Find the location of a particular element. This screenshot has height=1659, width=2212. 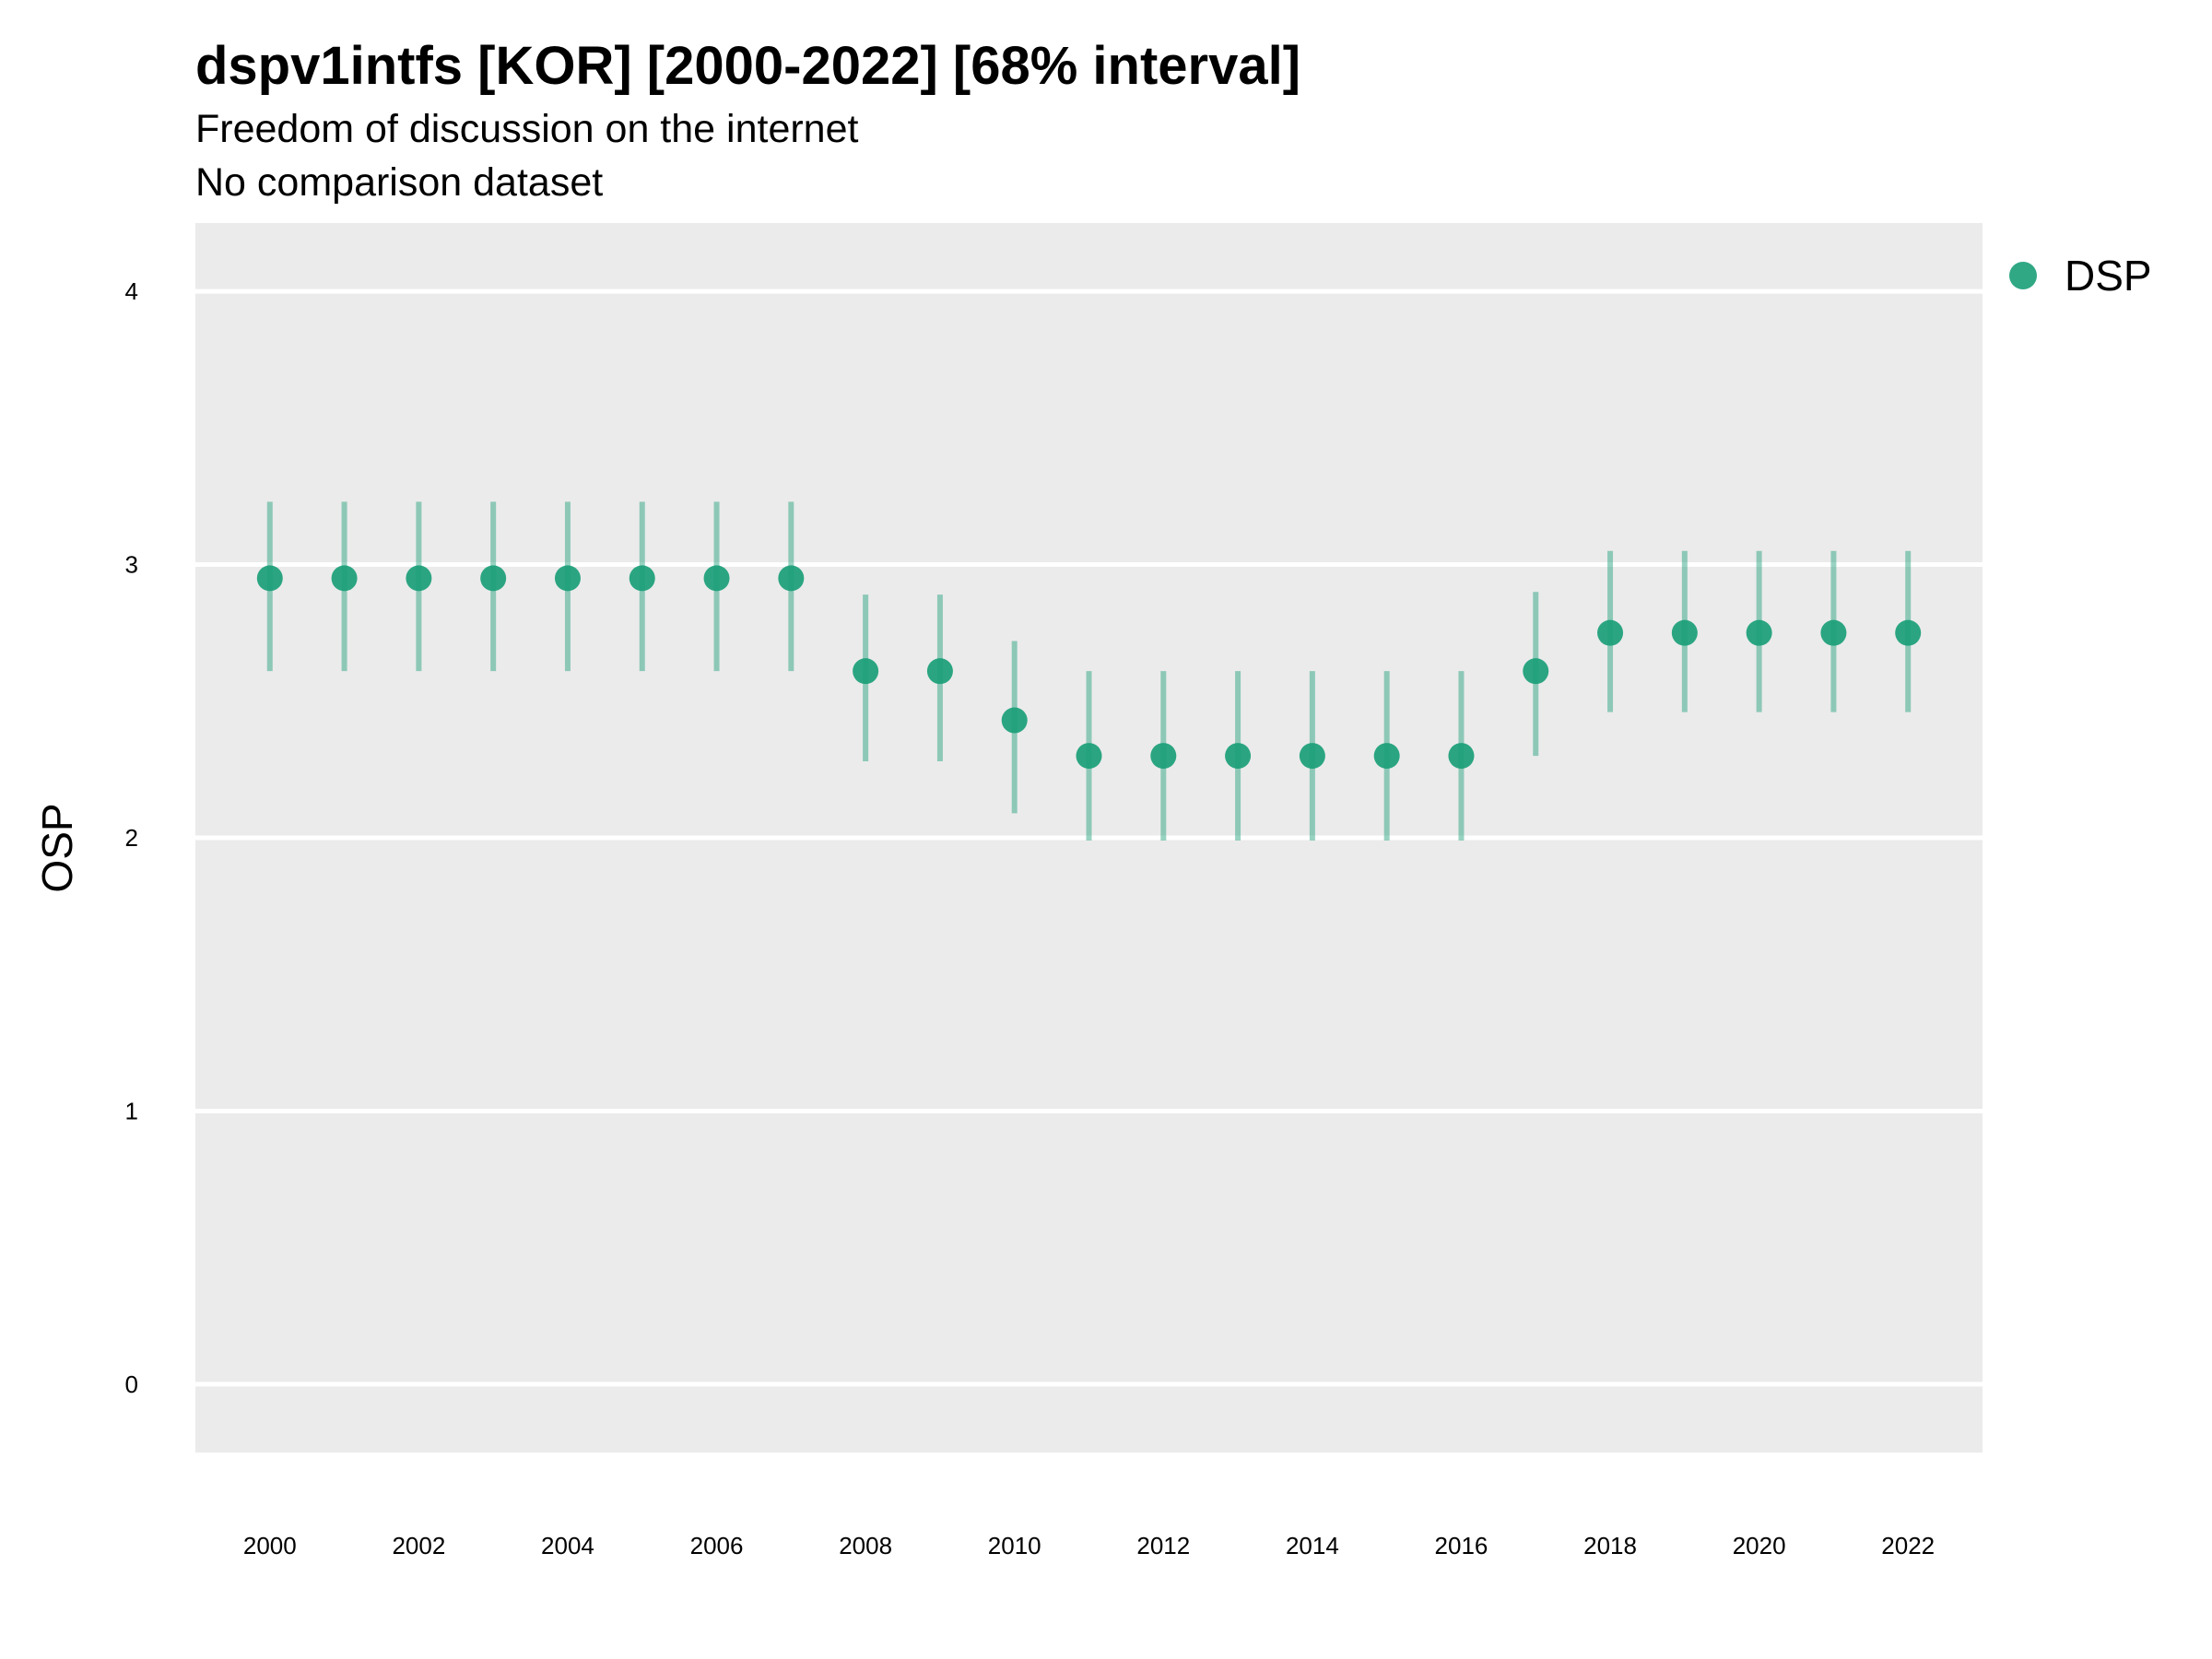

x-tick-label: 2008 is located at coordinates (865, 1545).